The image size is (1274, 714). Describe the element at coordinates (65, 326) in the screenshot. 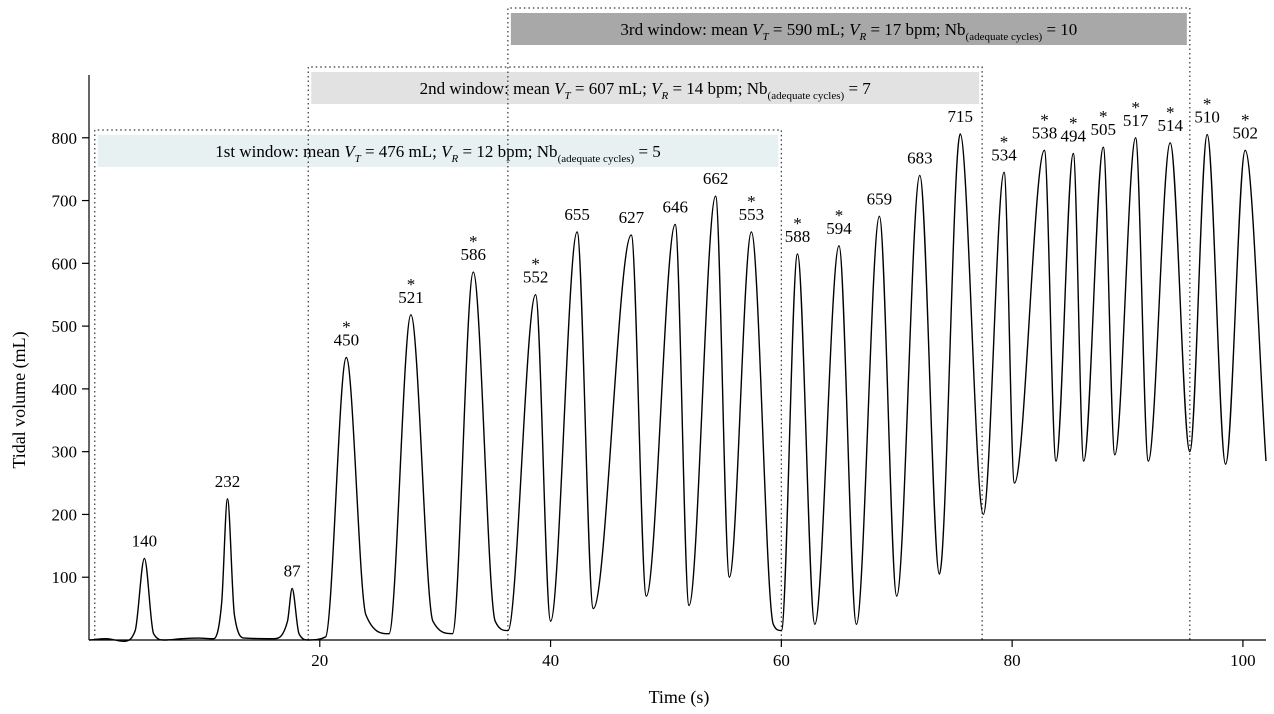

I see `y-tick-label: 500` at that location.